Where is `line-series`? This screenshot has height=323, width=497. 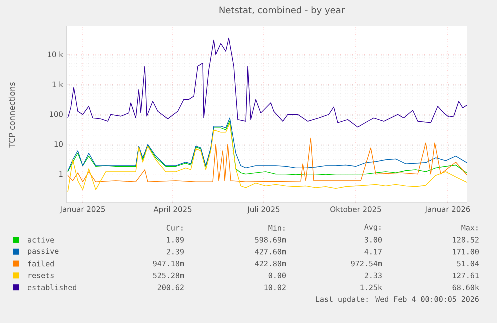 line-series is located at coordinates (267, 160).